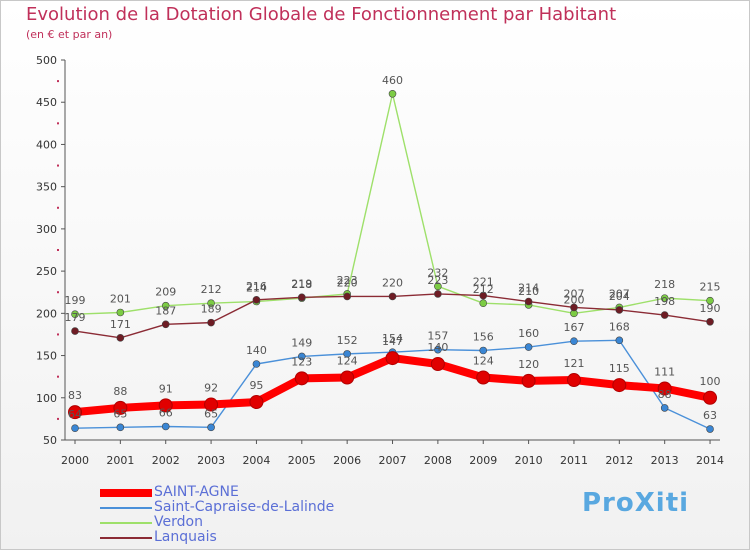 Image resolution: width=750 pixels, height=550 pixels. I want to click on data-label-verdon: 201, so click(120, 298).